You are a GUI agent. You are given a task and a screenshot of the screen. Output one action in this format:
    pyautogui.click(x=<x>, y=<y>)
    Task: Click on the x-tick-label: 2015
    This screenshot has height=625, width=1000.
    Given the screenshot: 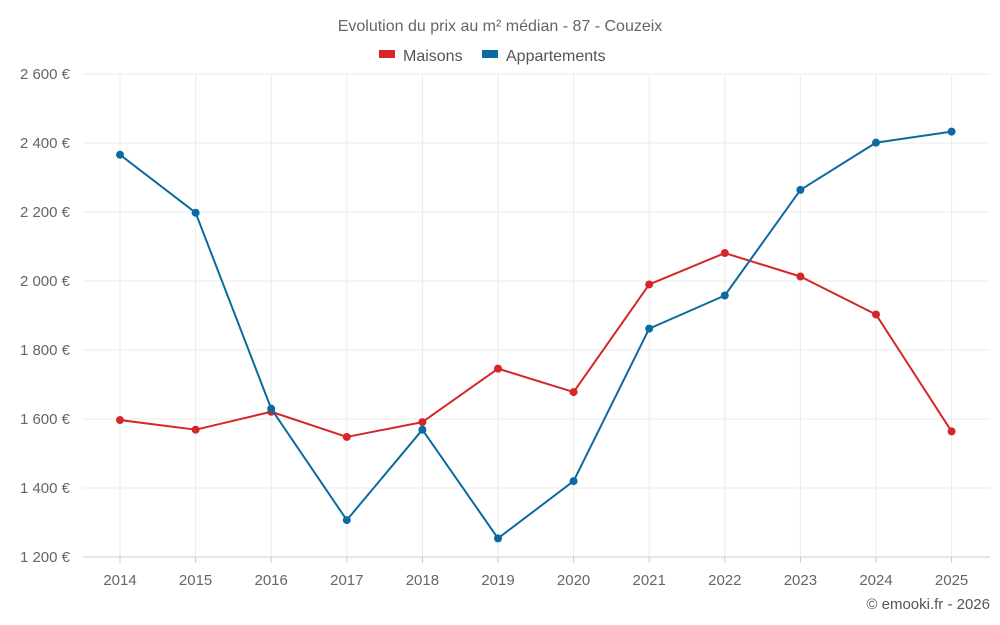 What is the action you would take?
    pyautogui.click(x=195, y=580)
    